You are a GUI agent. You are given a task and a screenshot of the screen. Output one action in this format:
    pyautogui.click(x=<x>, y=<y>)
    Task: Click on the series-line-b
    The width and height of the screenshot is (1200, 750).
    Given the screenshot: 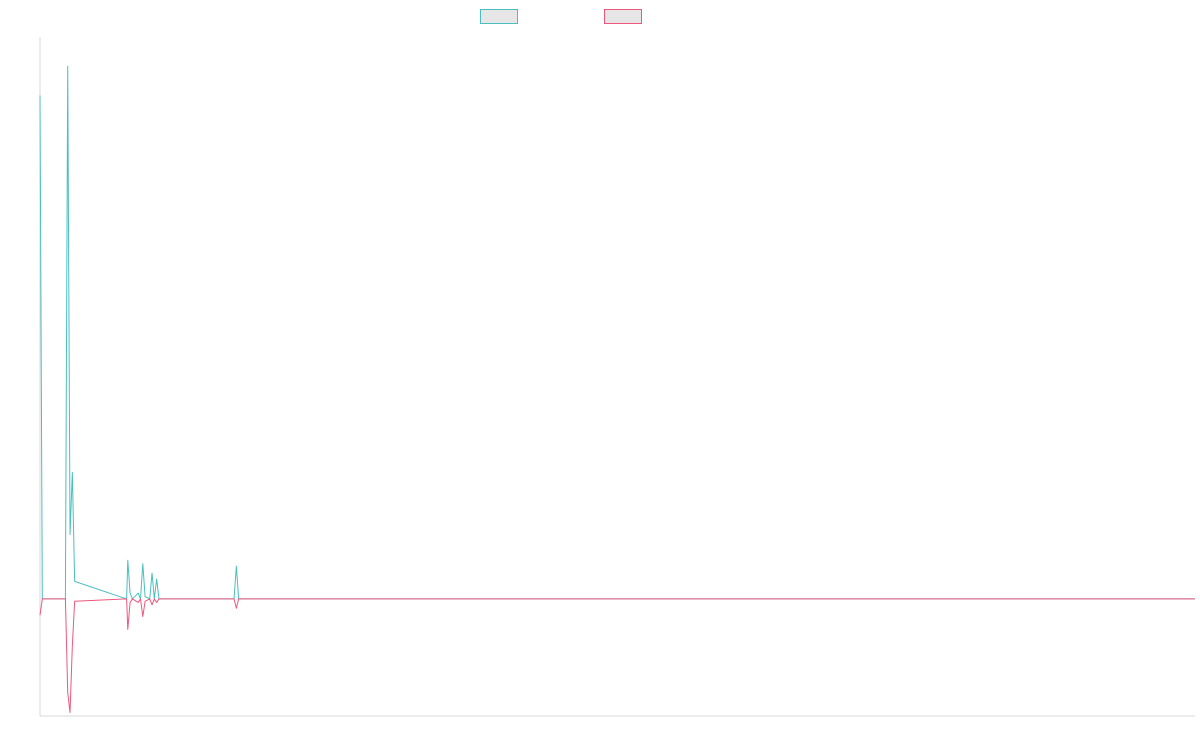 What is the action you would take?
    pyautogui.click(x=617, y=655)
    